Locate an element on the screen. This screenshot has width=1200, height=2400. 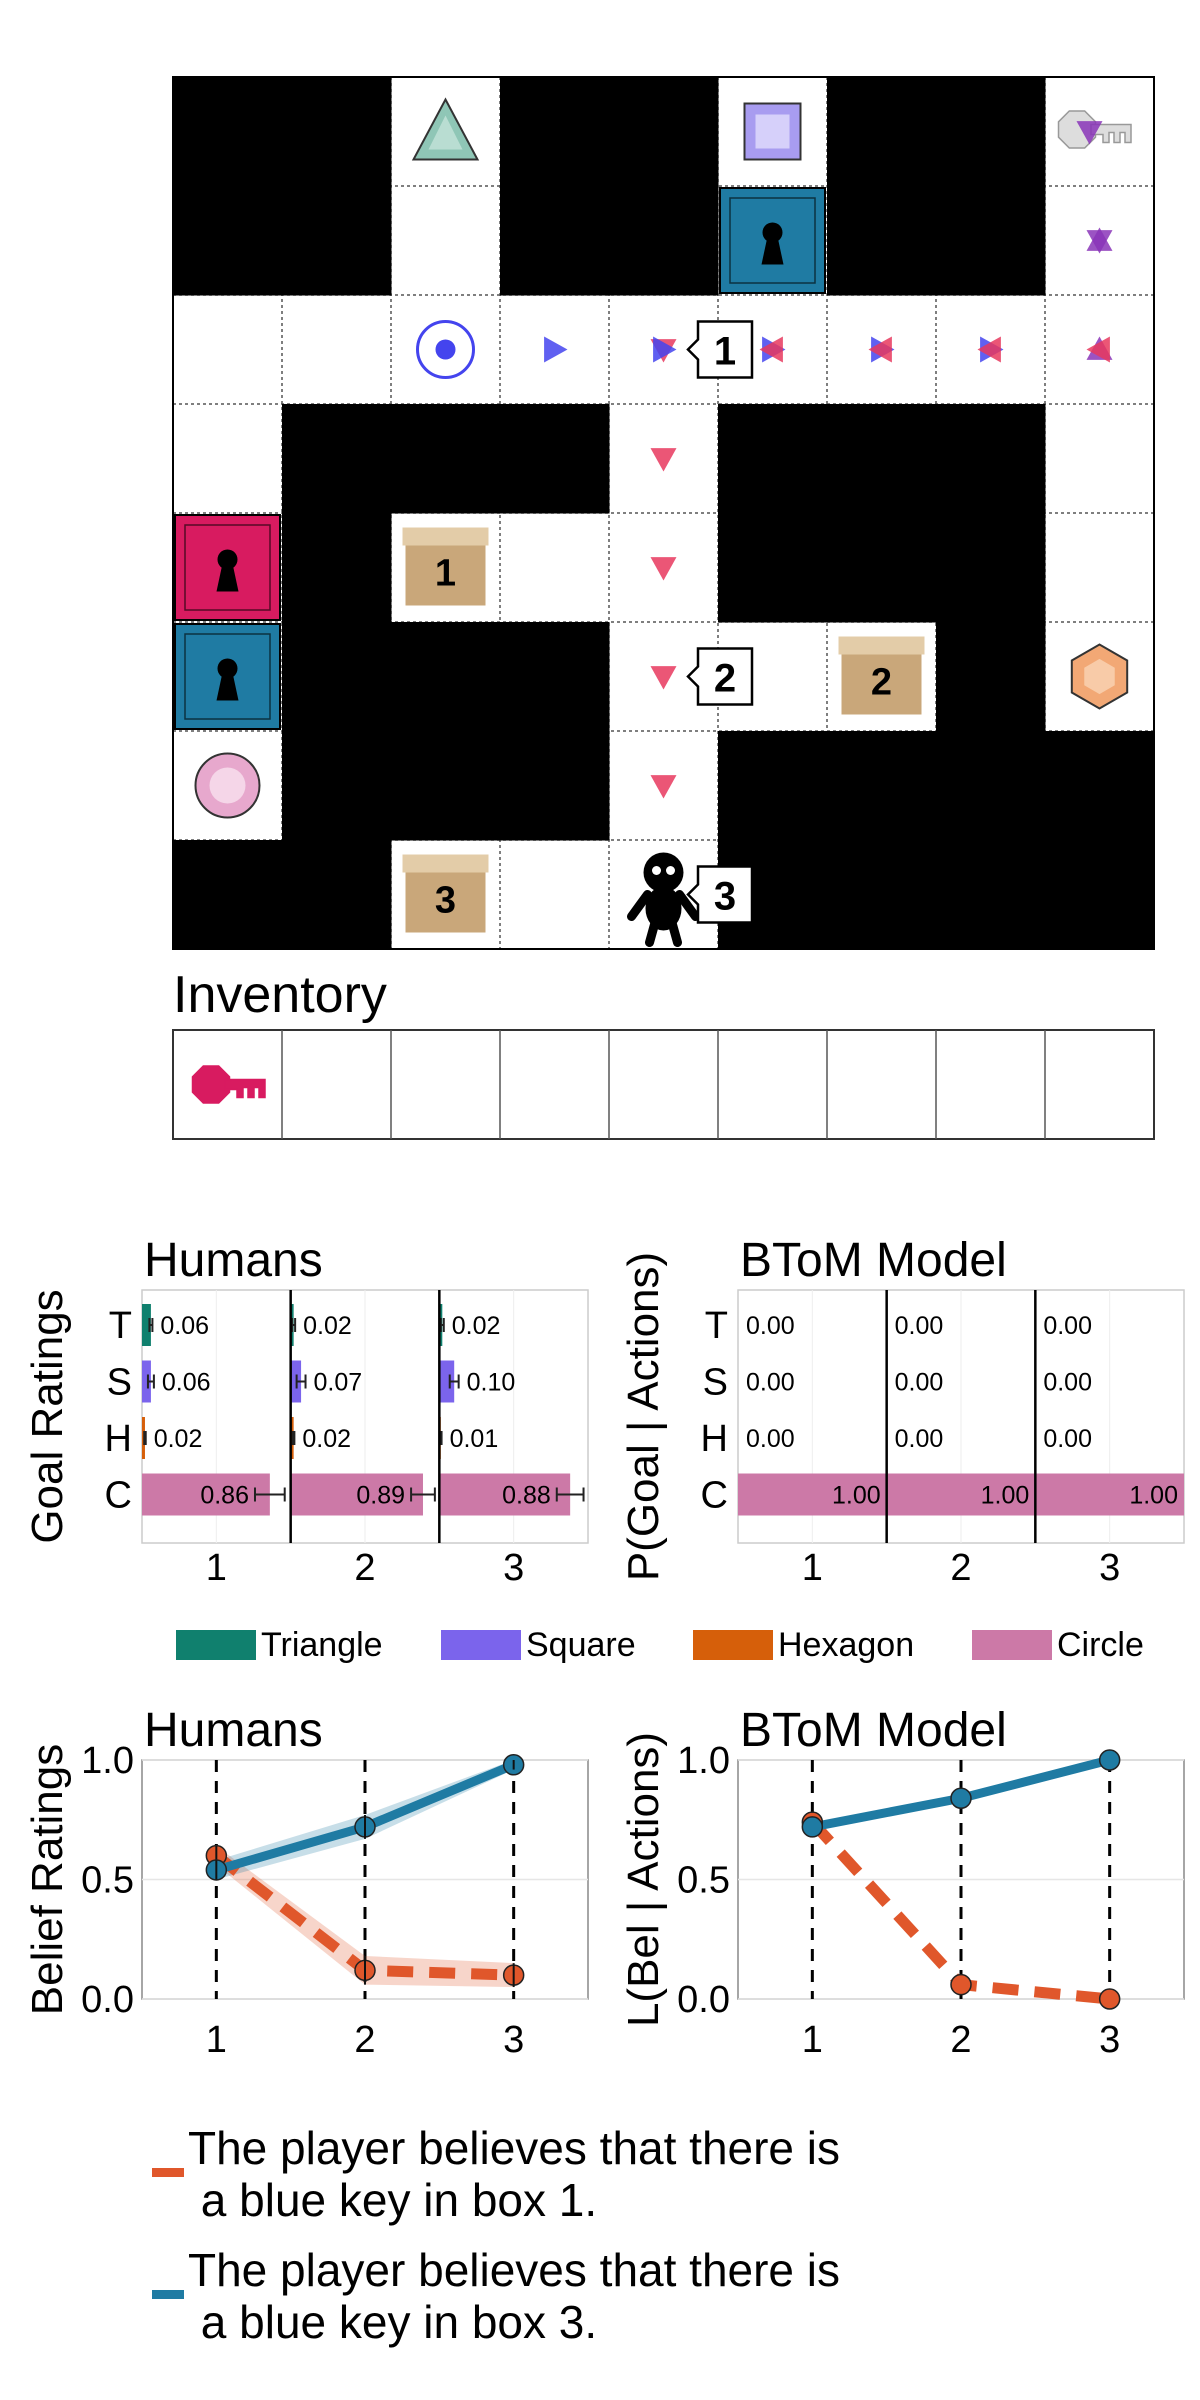
chart-title: Humans is located at coordinates (233, 1260).